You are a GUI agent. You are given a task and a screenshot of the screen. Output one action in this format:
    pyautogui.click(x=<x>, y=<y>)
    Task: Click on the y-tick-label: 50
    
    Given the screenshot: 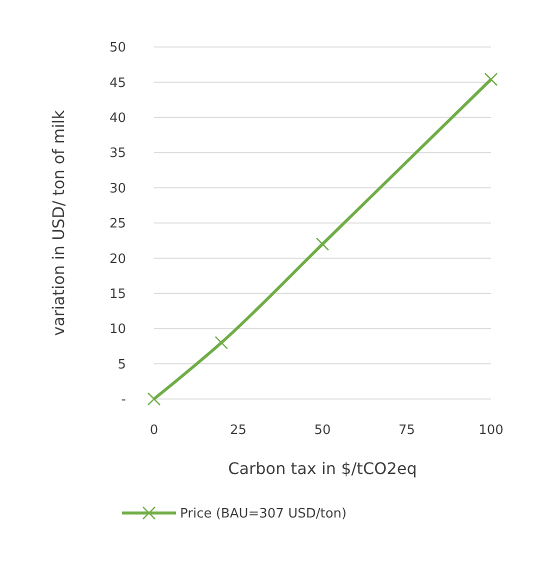 What is the action you would take?
    pyautogui.click(x=117, y=48)
    